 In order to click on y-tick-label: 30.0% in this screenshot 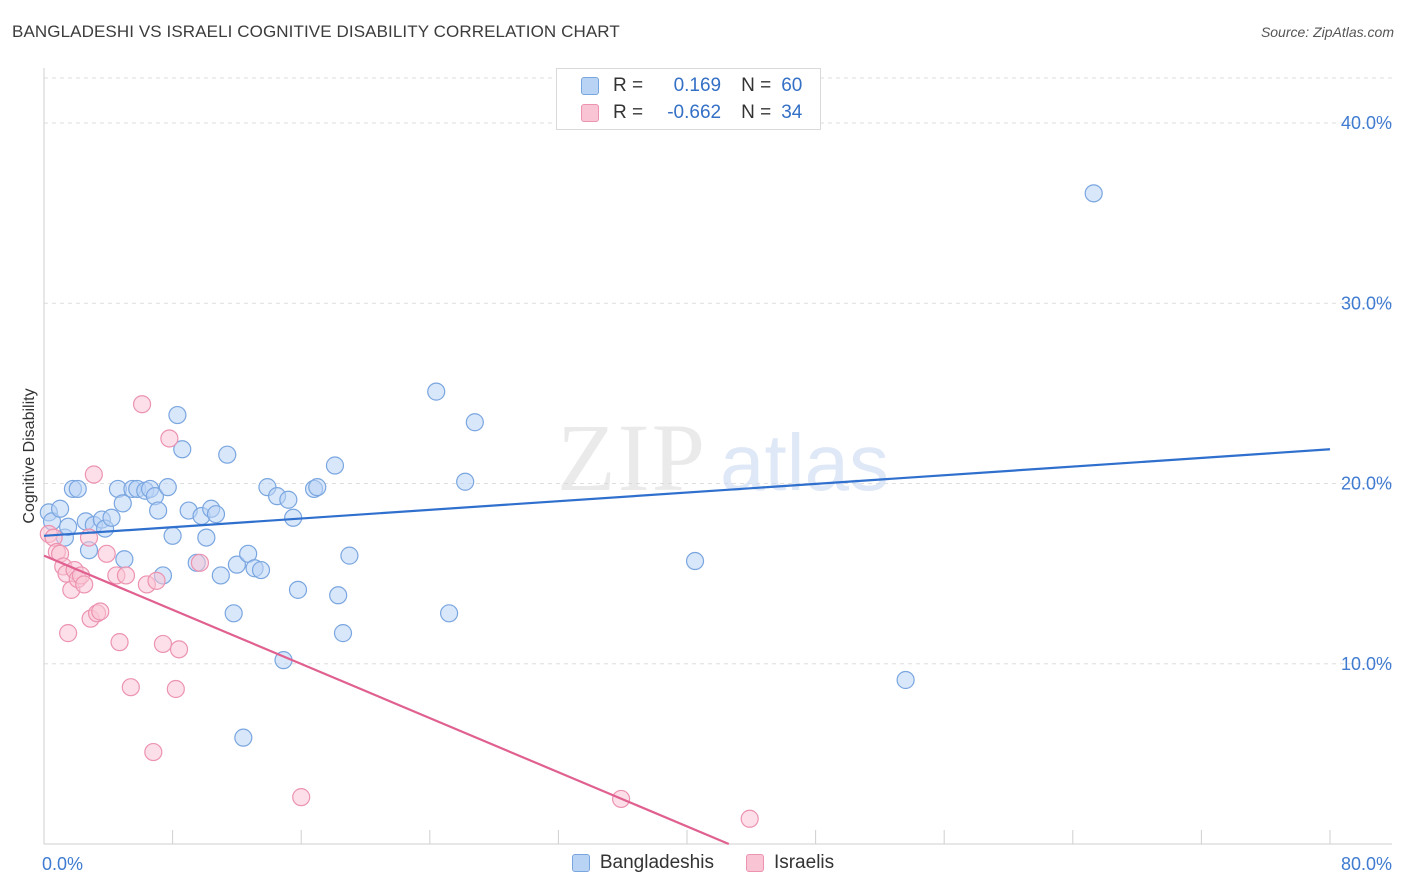, I will do `click(1366, 303)`.